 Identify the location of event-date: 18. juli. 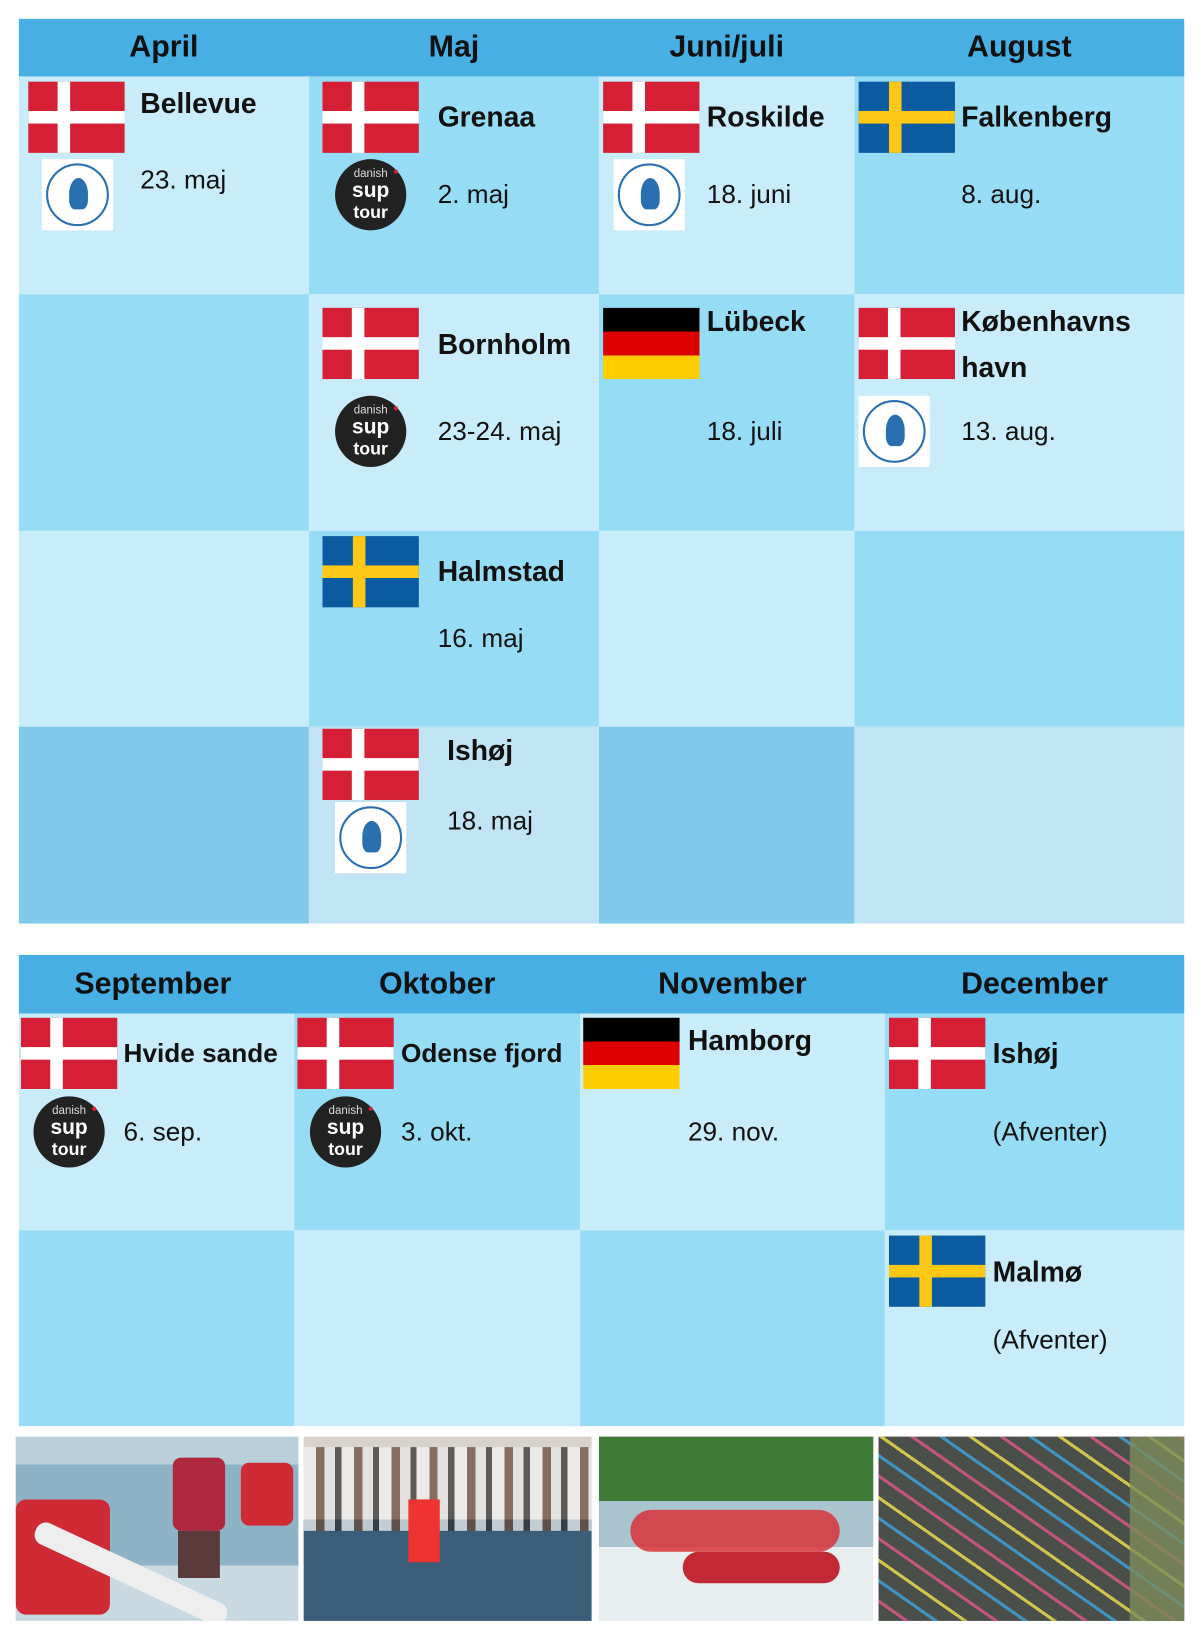
(744, 431).